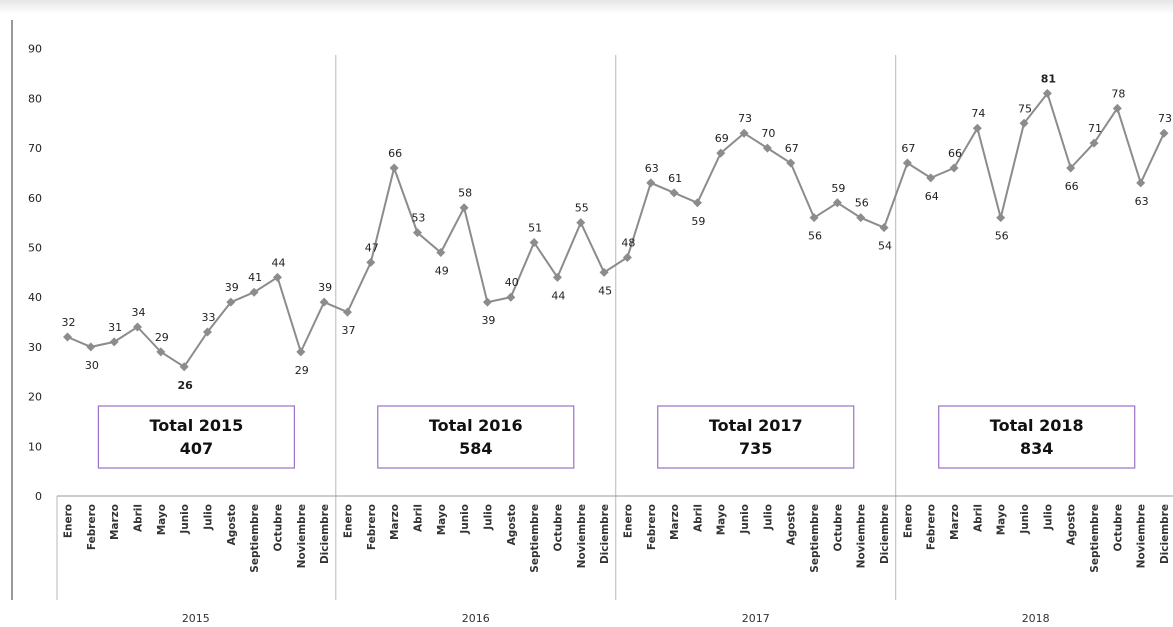  I want to click on y-axis-ticks: 0102030405060708090, so click(35, 273).